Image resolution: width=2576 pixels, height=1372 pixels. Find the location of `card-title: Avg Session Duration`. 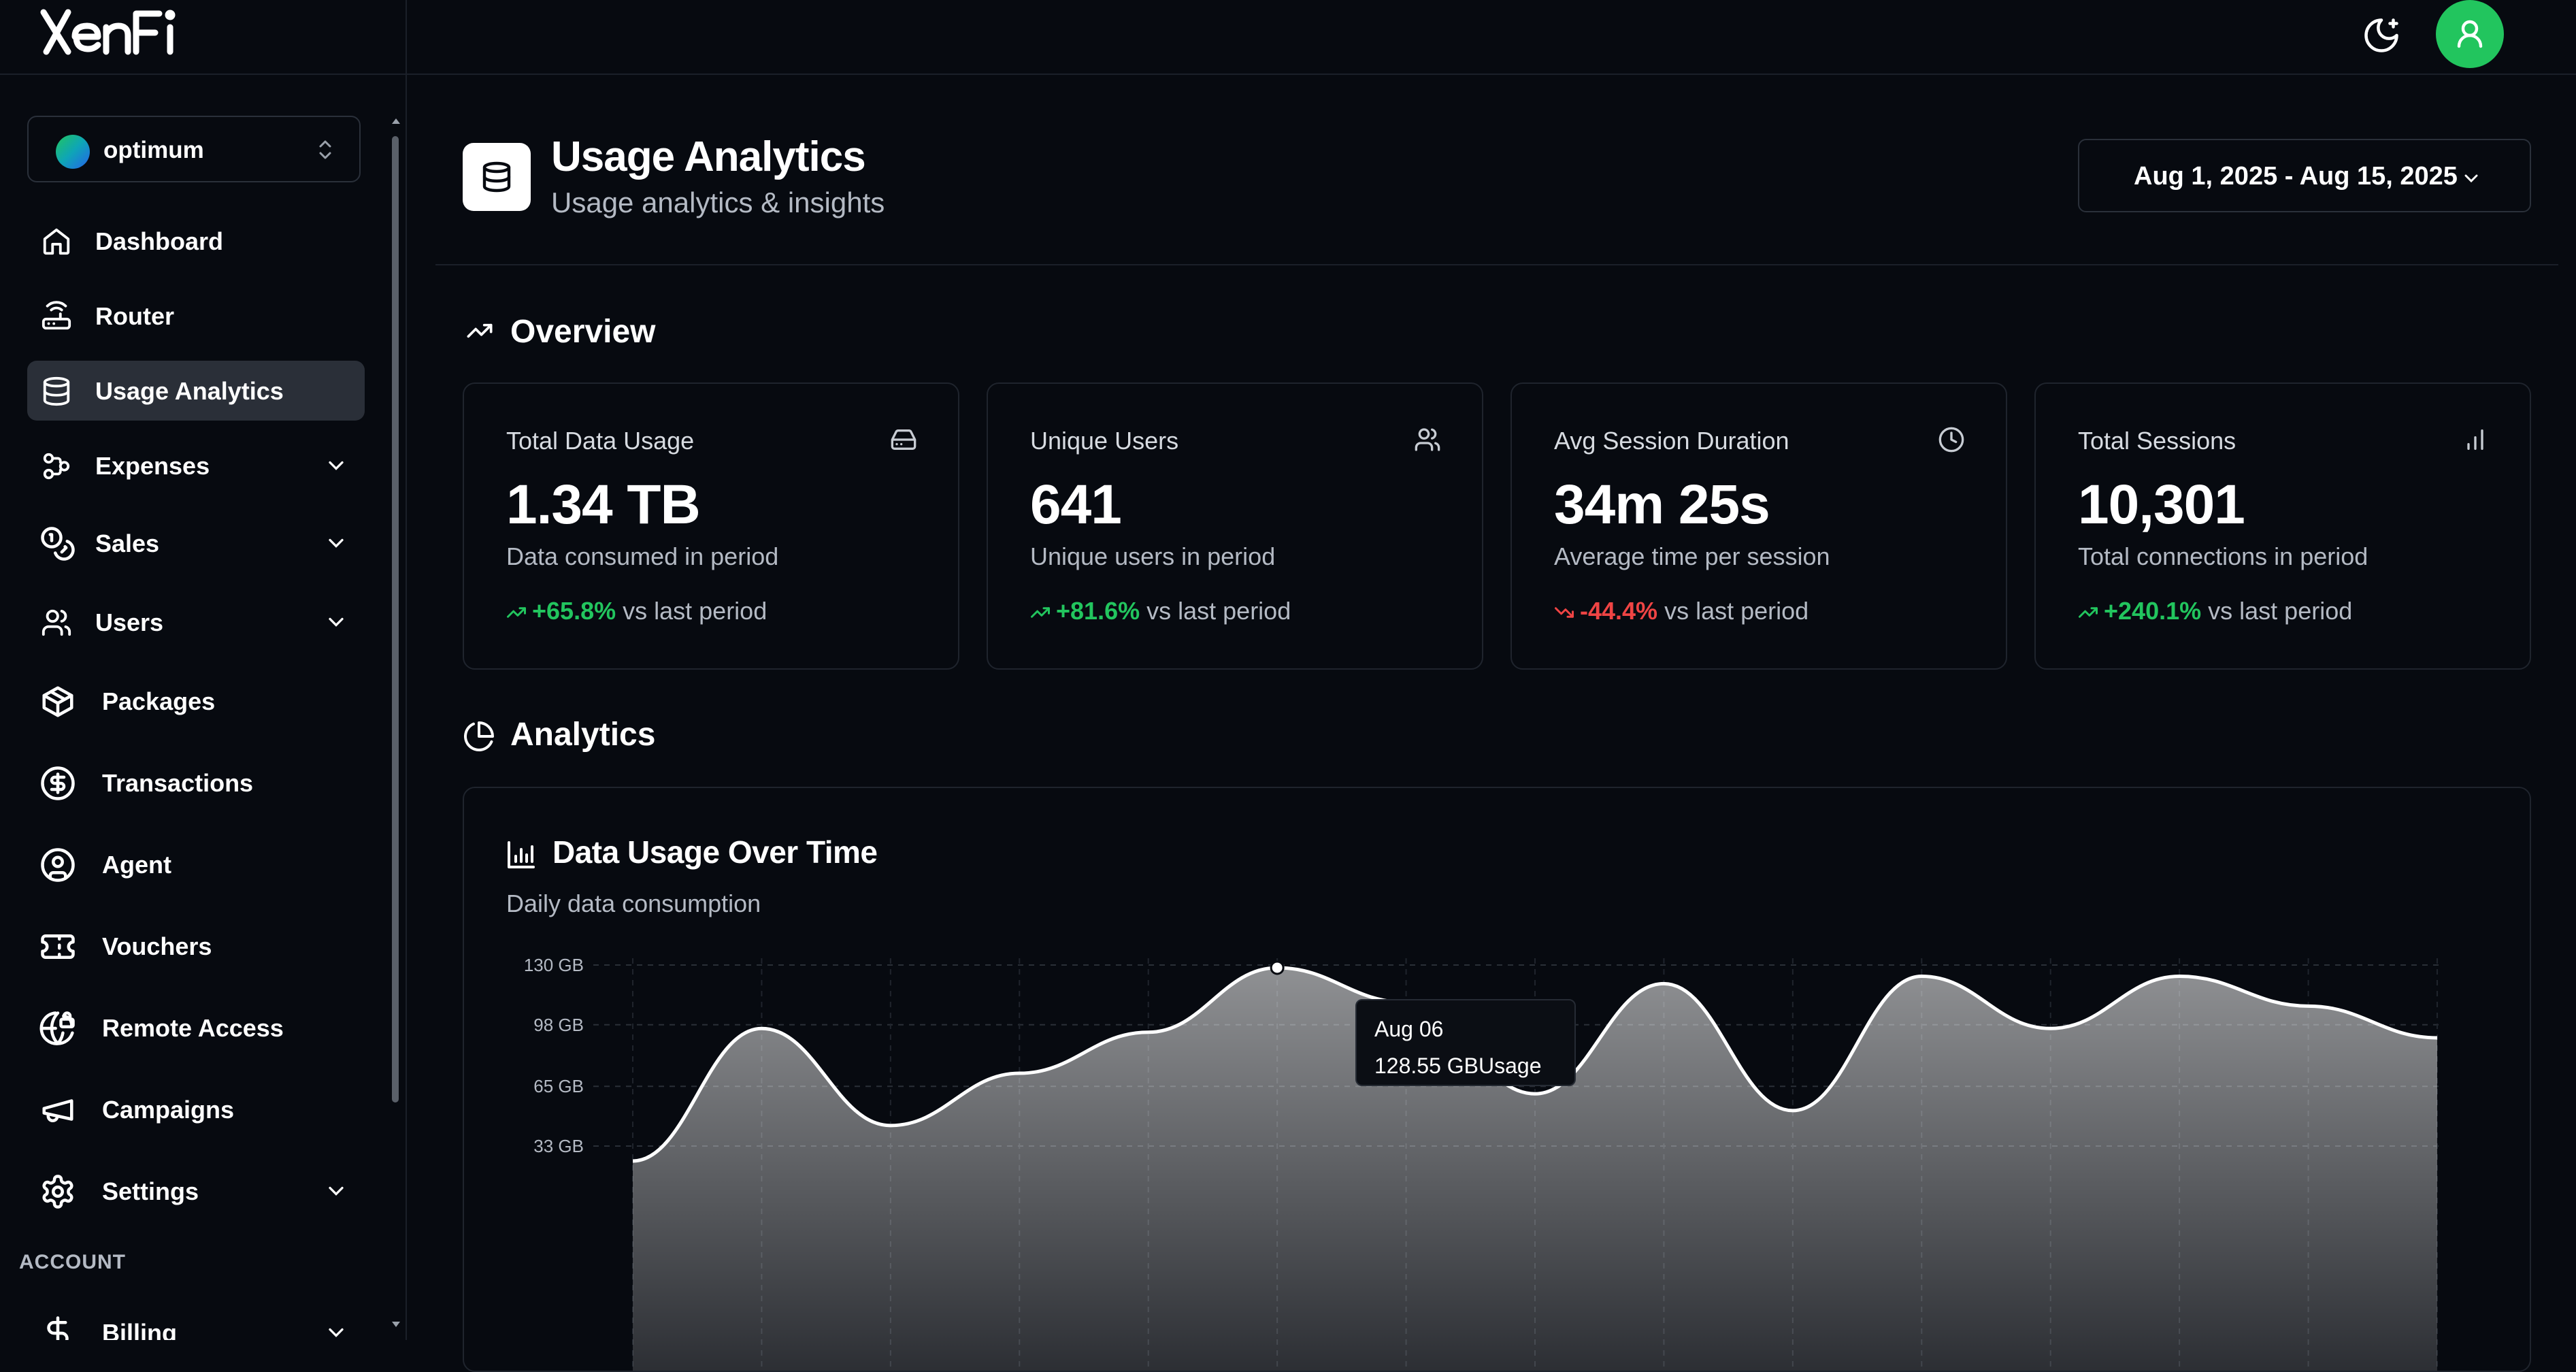

card-title: Avg Session Duration is located at coordinates (1671, 441).